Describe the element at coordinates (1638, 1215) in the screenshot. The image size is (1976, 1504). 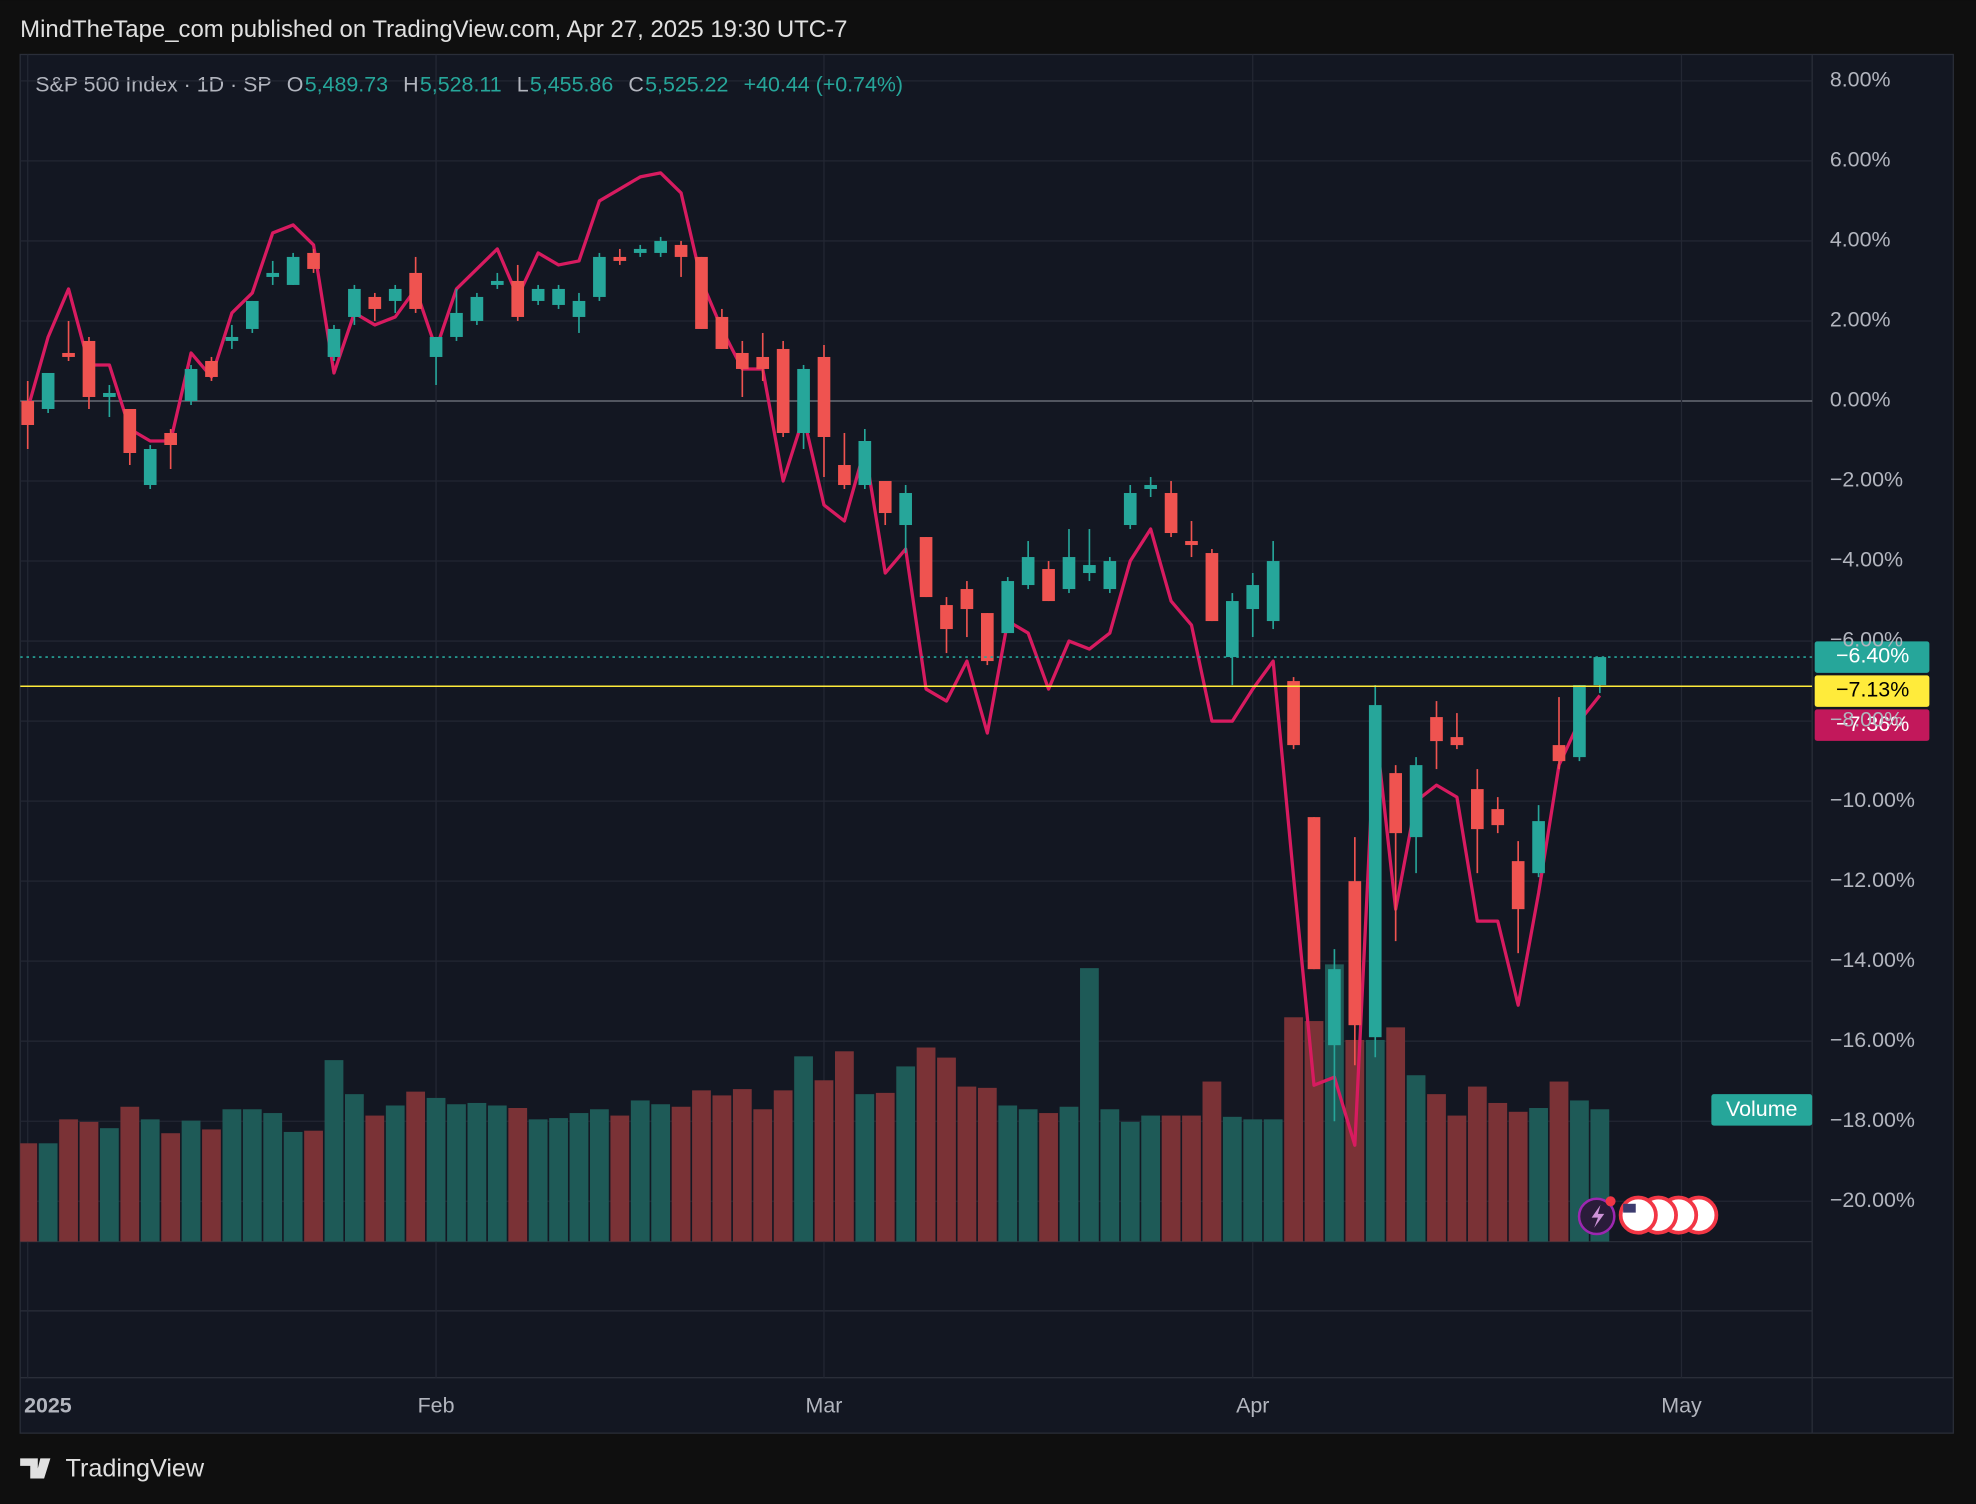
I see `flag-icon` at that location.